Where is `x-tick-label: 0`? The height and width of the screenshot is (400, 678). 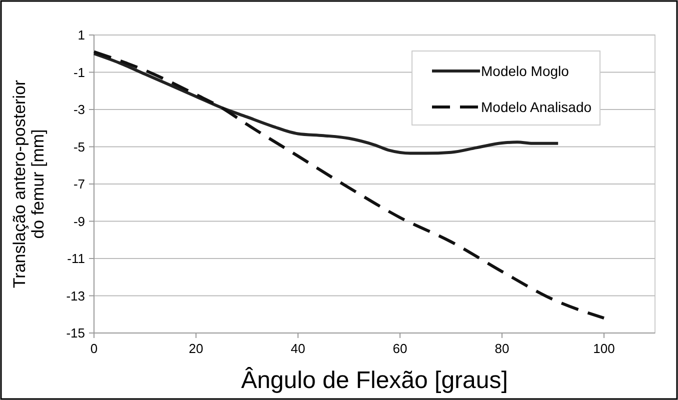
x-tick-label: 0 is located at coordinates (94, 348).